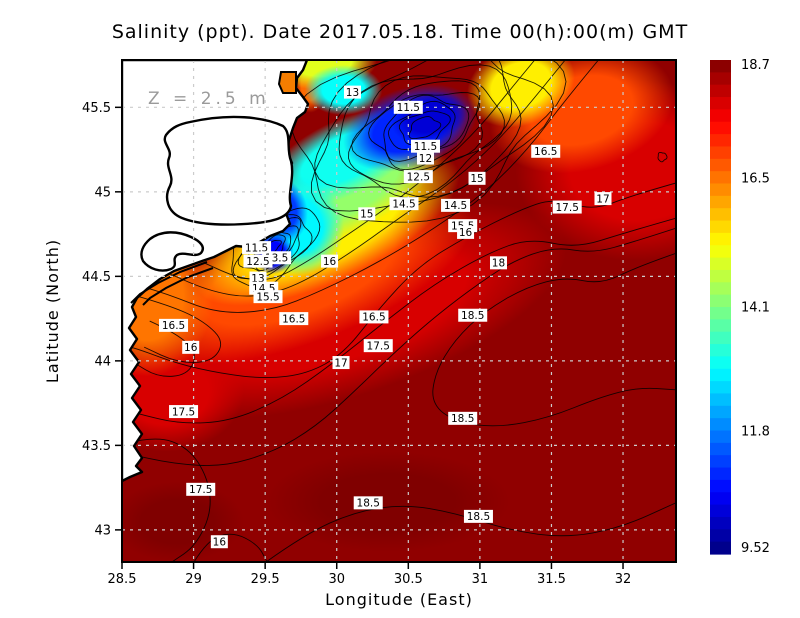 The image size is (800, 618). Describe the element at coordinates (102, 192) in the screenshot. I see `y-tick-label: 45` at that location.